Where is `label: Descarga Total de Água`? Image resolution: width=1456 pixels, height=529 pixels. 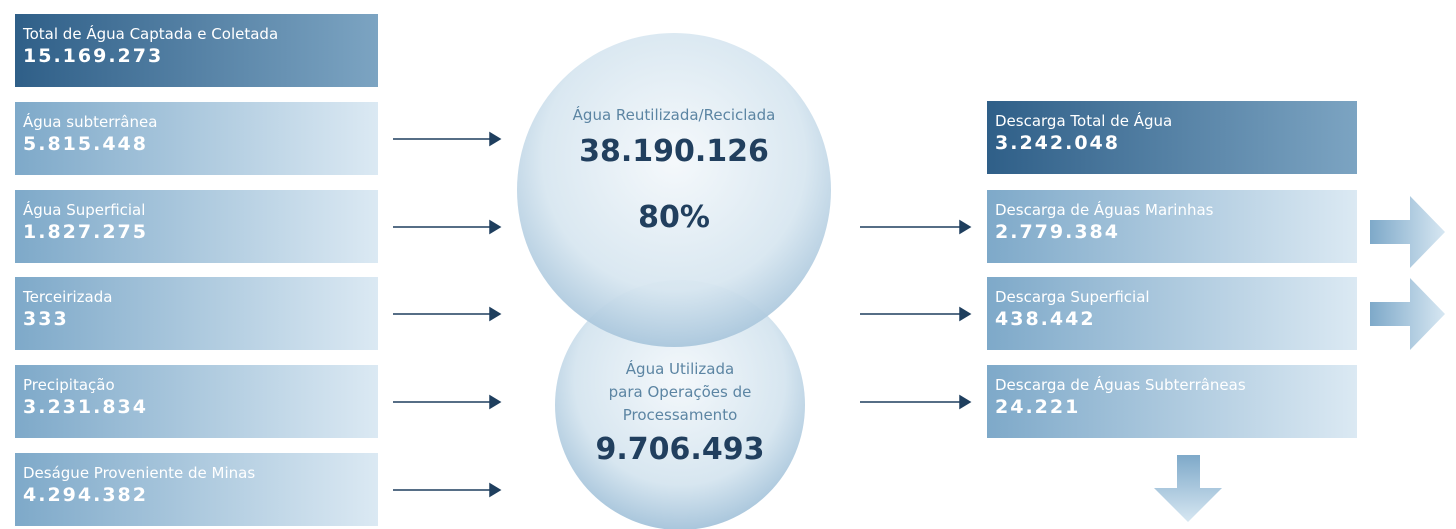 label: Descarga Total de Água is located at coordinates (1084, 121).